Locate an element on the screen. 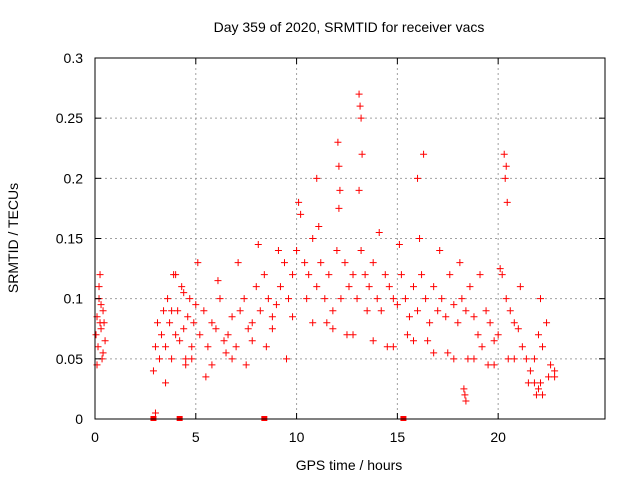  x-tick-label: 10 is located at coordinates (297, 437).